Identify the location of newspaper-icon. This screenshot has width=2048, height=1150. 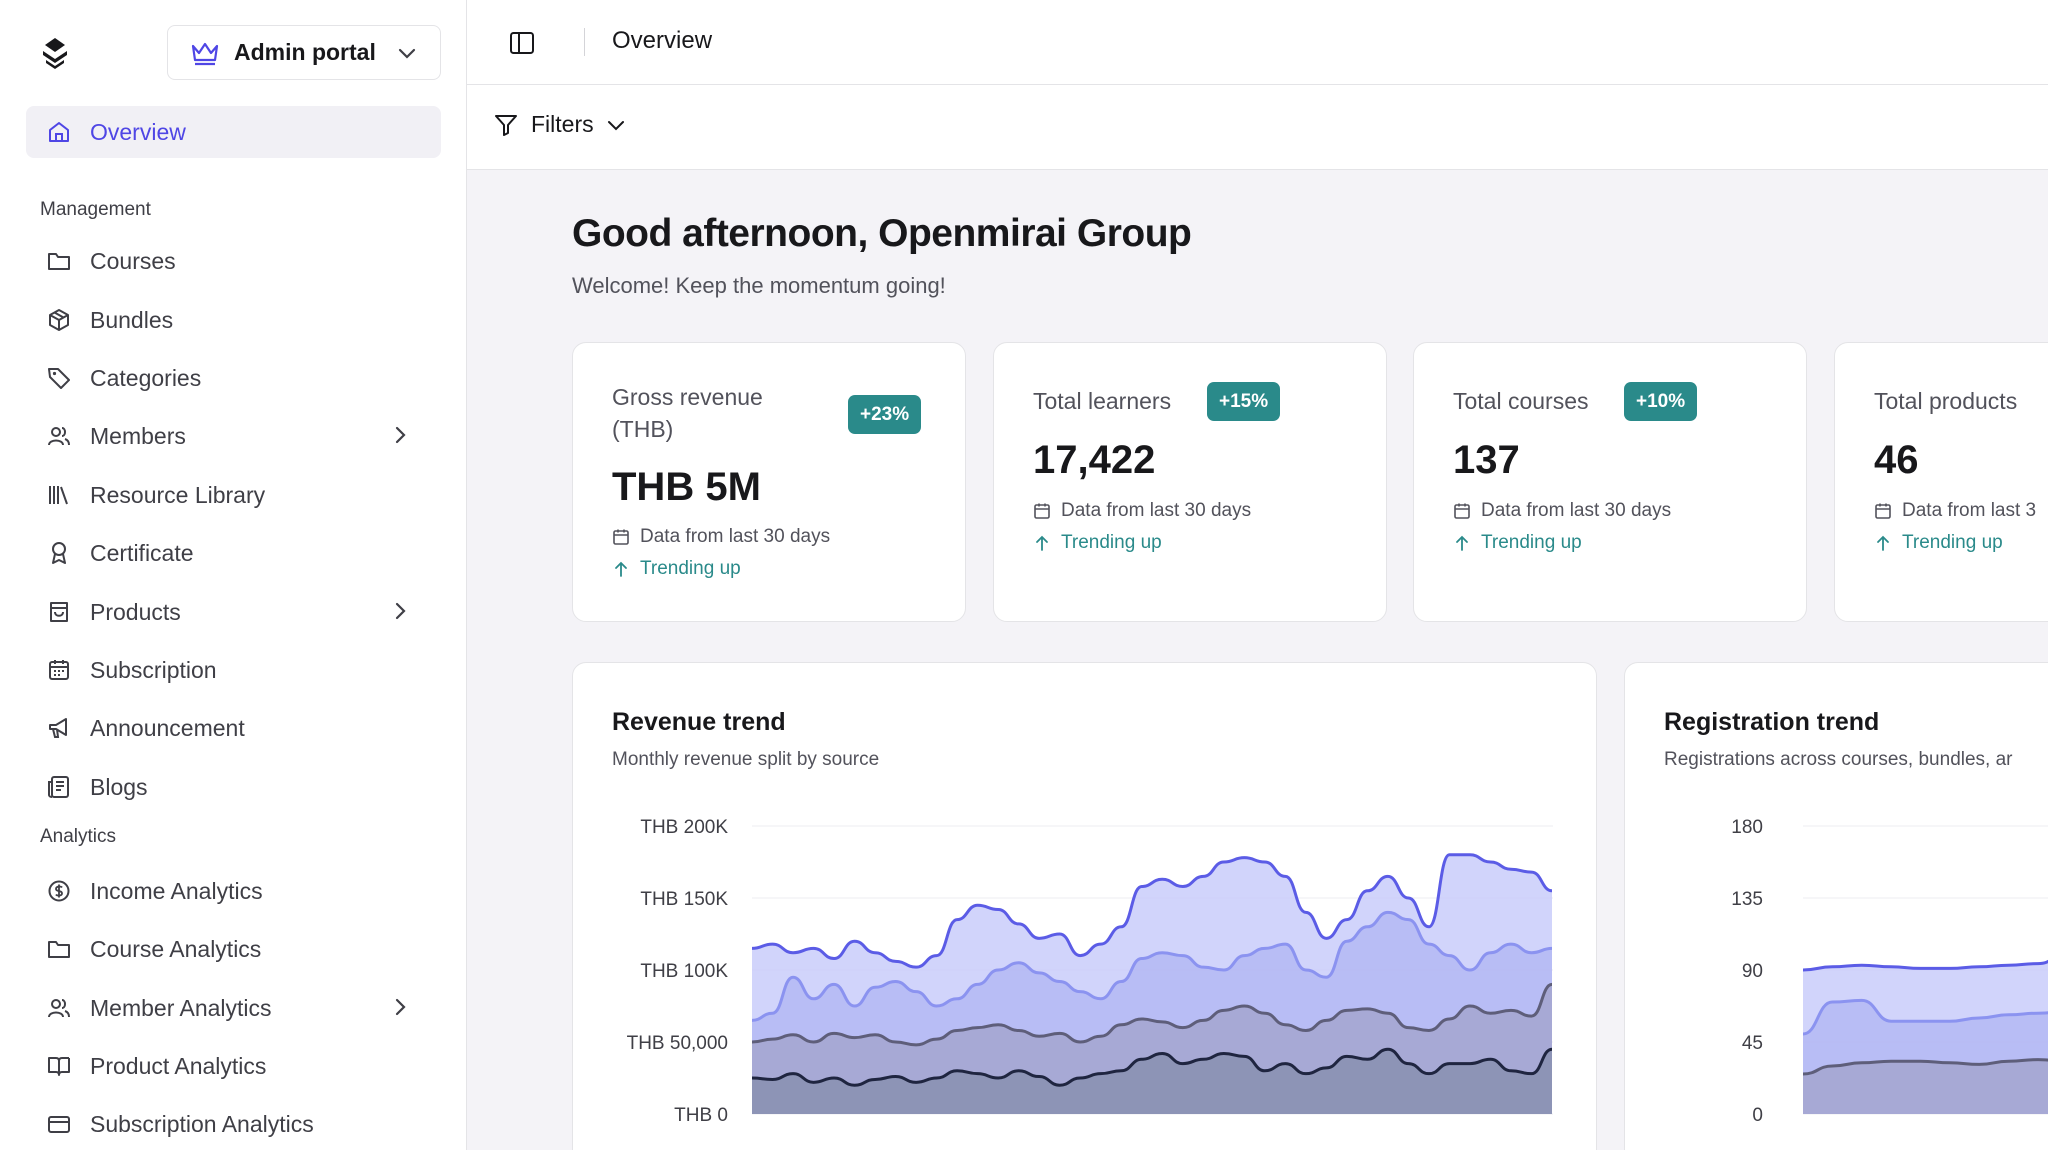
(58, 787).